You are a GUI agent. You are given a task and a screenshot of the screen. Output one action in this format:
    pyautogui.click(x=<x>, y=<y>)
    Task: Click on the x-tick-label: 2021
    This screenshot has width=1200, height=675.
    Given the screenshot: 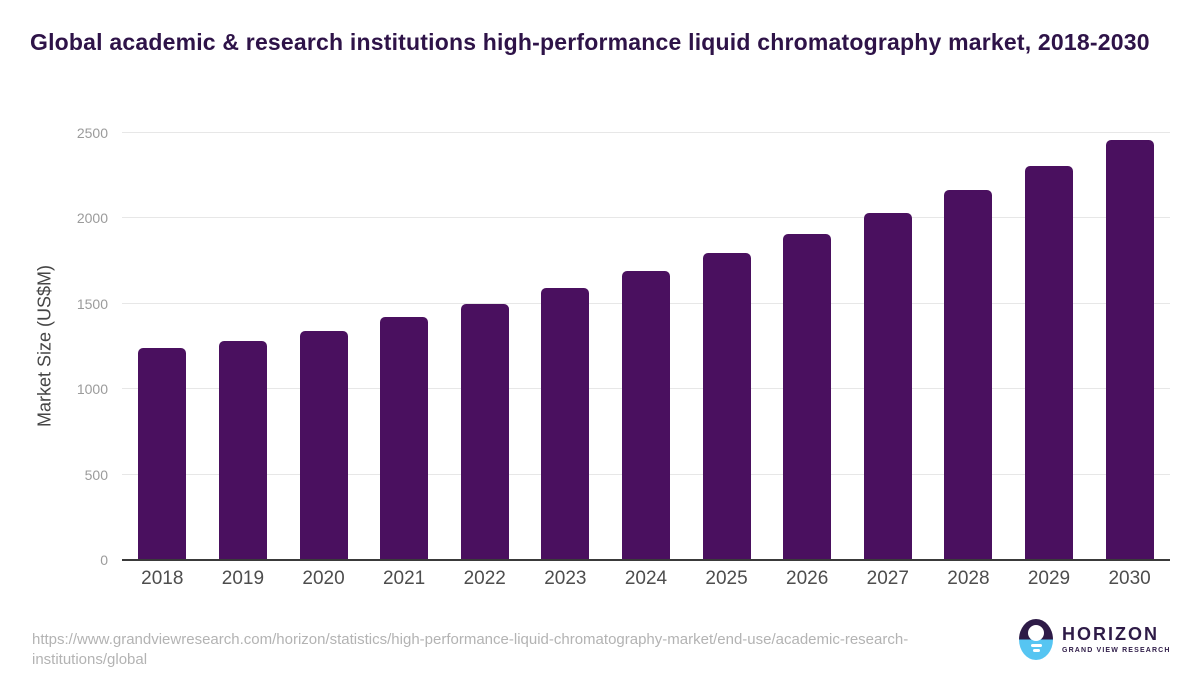 What is the action you would take?
    pyautogui.click(x=404, y=578)
    